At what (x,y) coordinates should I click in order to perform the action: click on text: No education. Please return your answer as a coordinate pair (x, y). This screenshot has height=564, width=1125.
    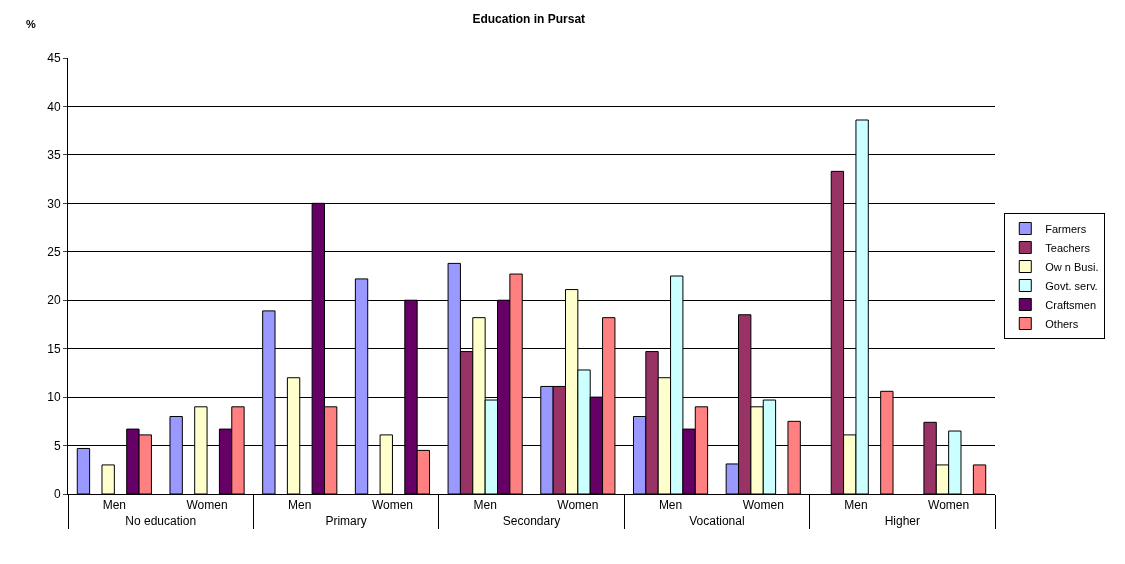
    Looking at the image, I should click on (161, 521).